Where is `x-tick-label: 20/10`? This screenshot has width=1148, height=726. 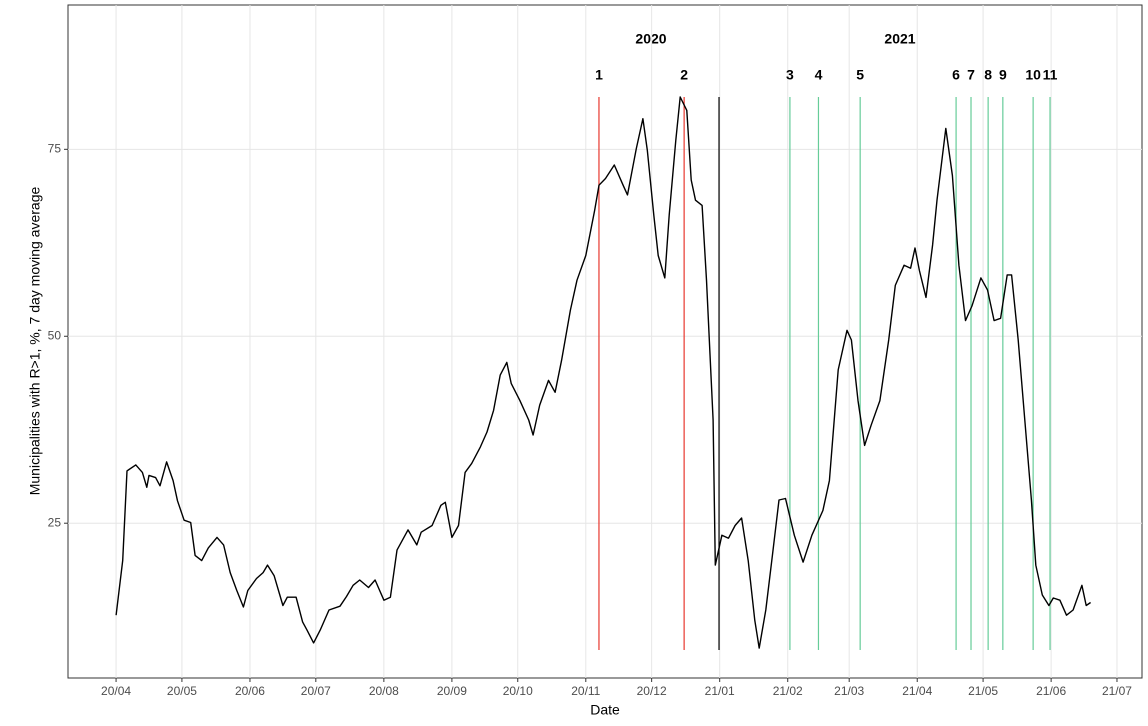
x-tick-label: 20/10 is located at coordinates (518, 691).